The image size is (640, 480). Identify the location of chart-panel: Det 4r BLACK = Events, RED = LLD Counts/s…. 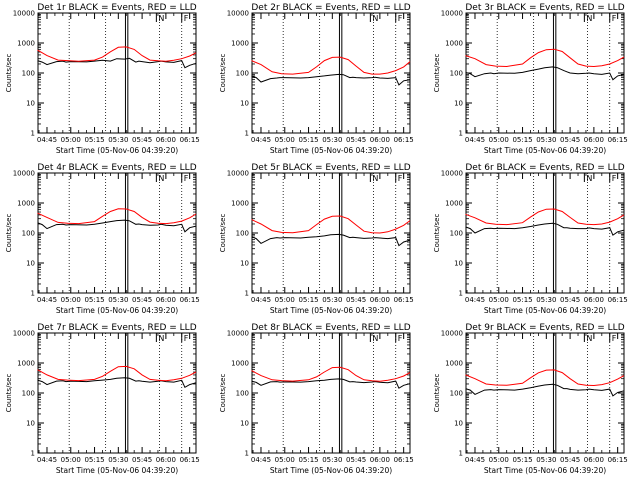
(102, 239).